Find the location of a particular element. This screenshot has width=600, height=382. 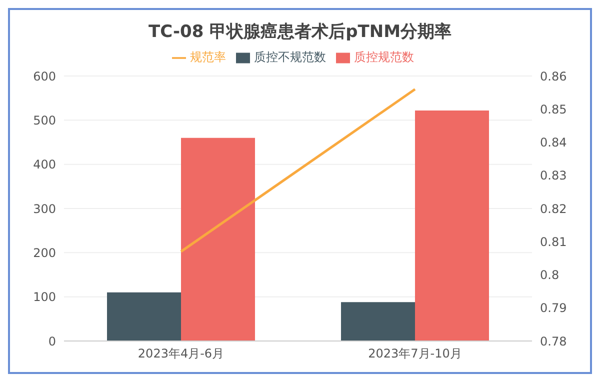

y-tick-label: 0 is located at coordinates (52, 341).